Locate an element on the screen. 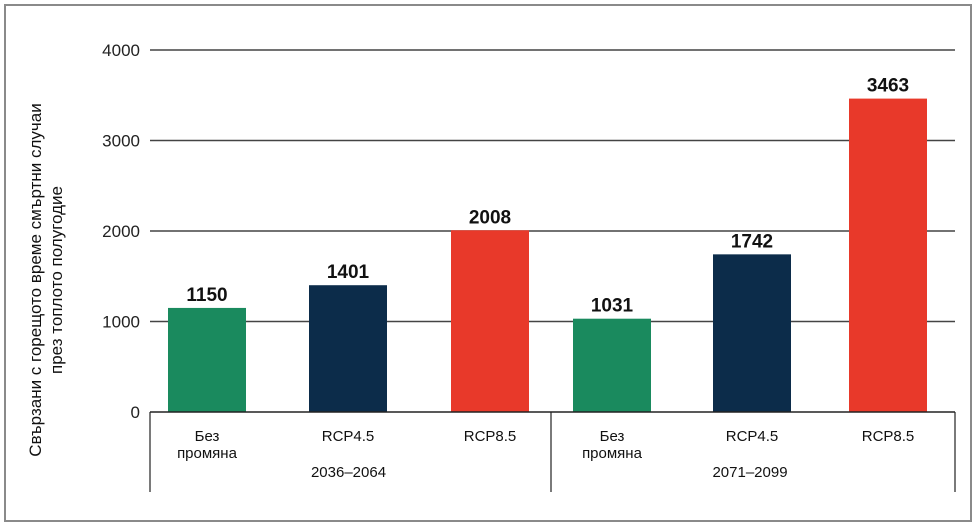  y-tick-label: 3000 is located at coordinates (121, 141).